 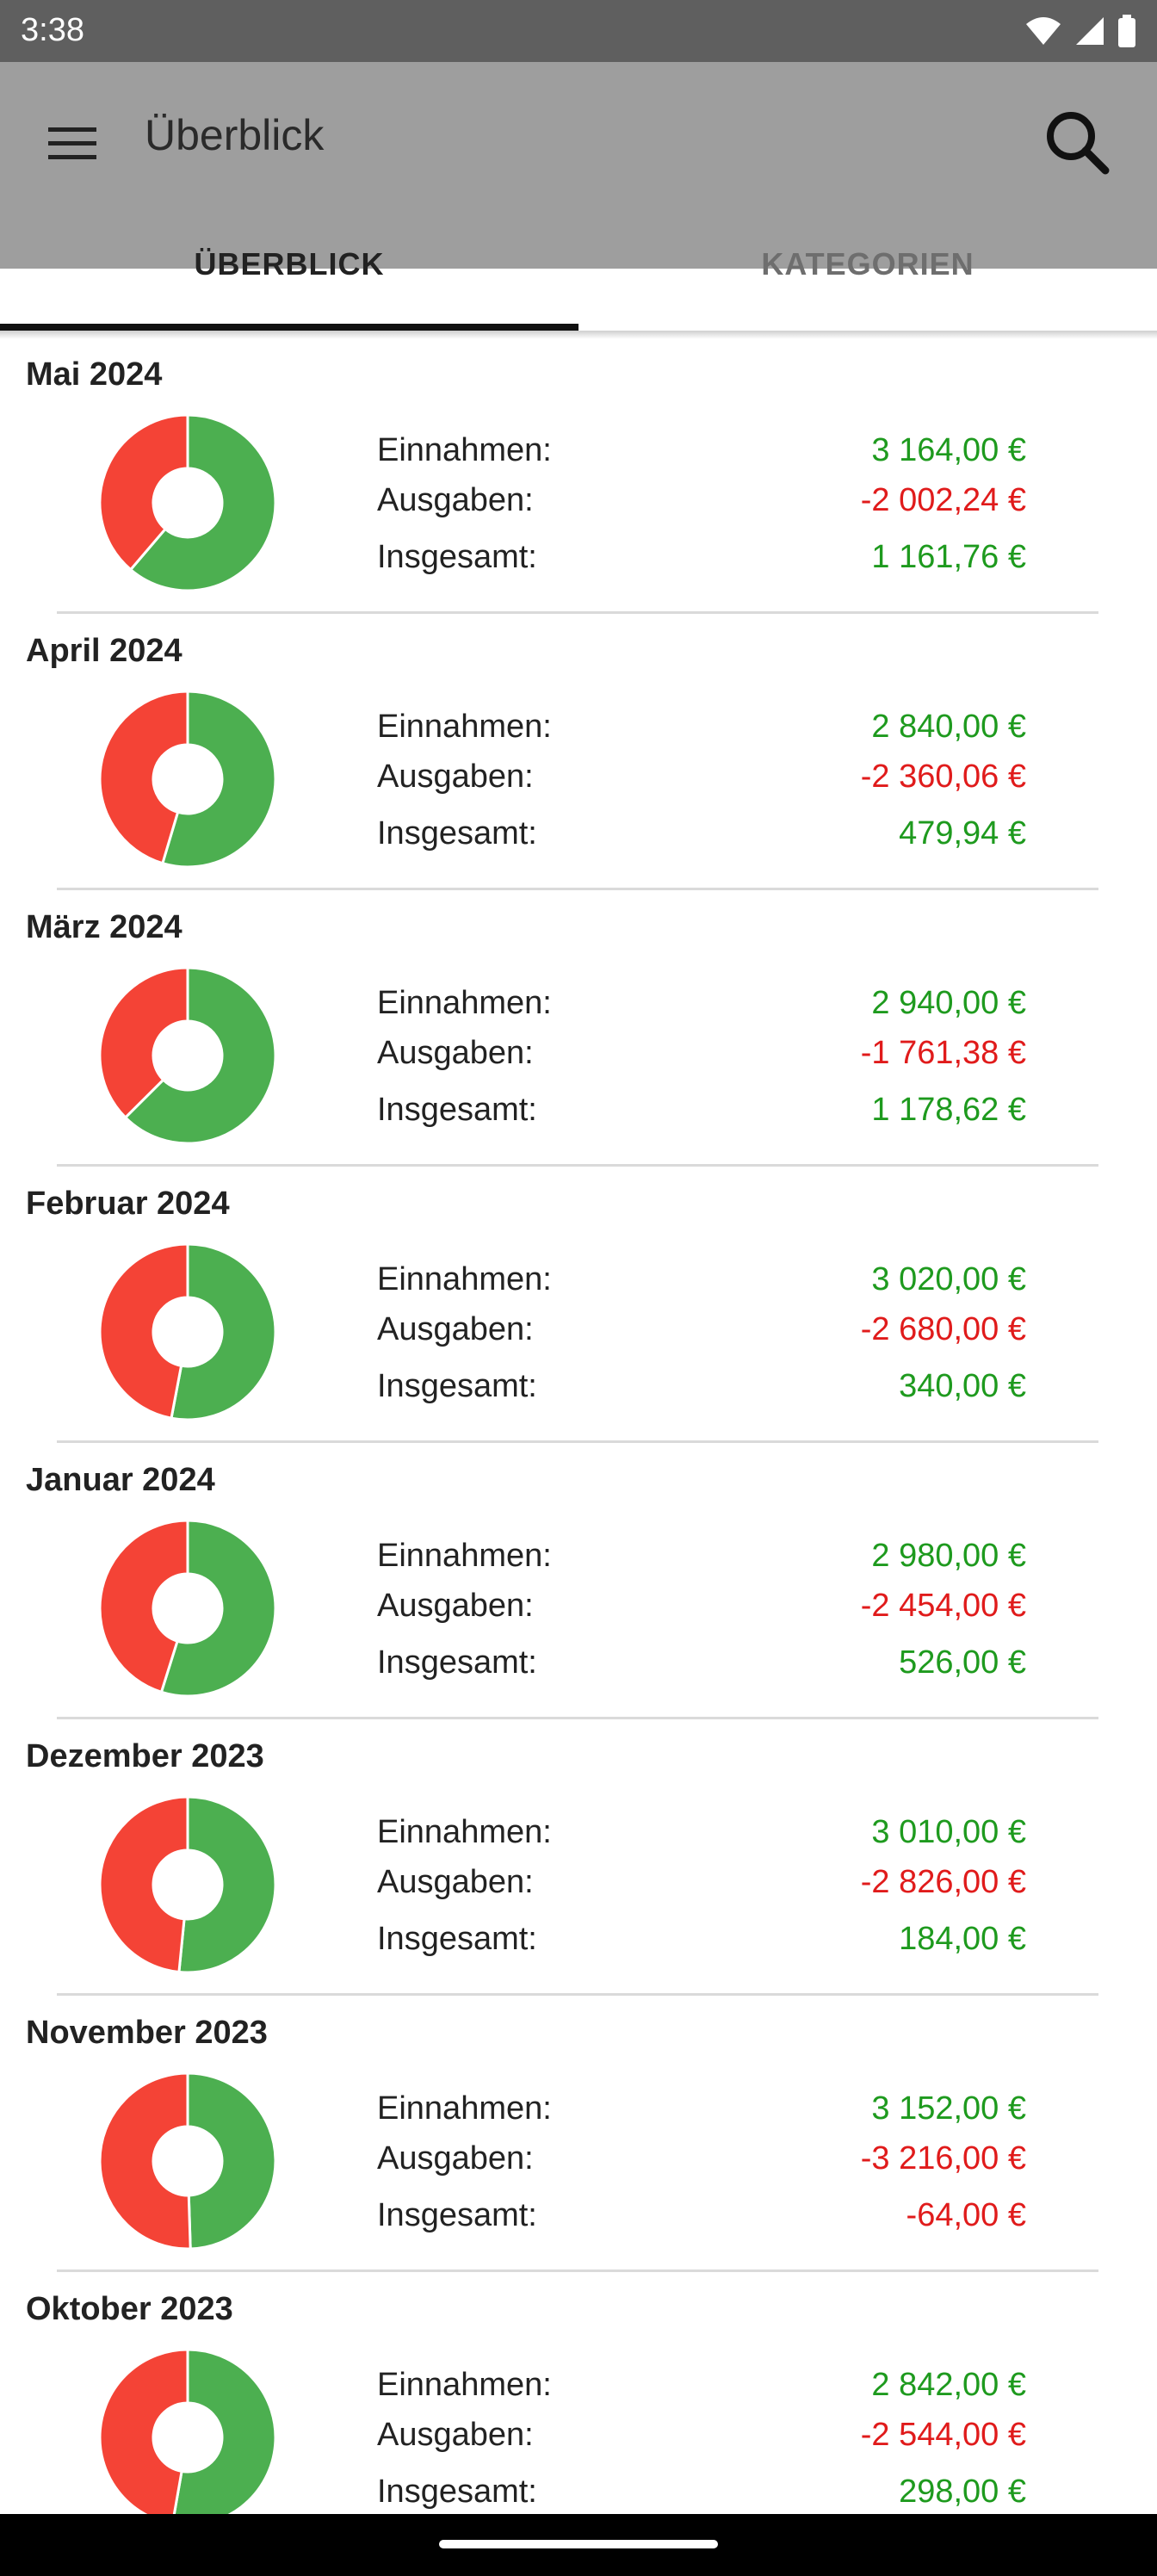 What do you see at coordinates (949, 1003) in the screenshot?
I see `income-value: 2 940,00 €` at bounding box center [949, 1003].